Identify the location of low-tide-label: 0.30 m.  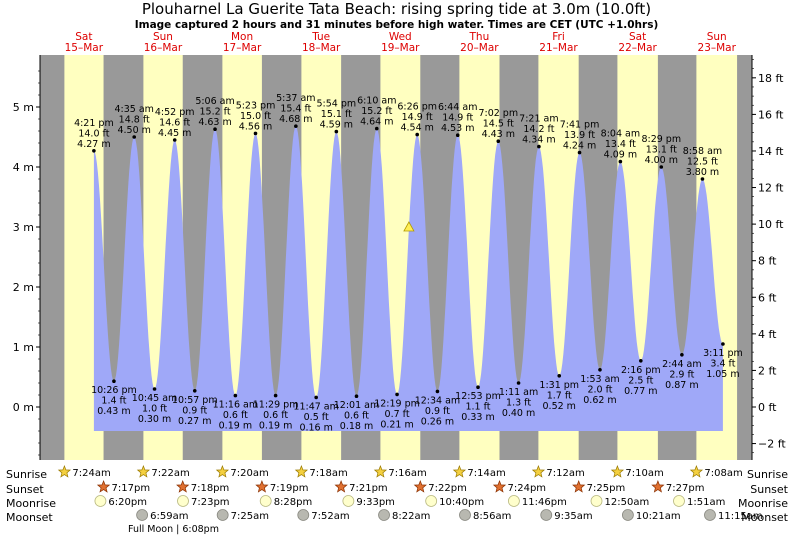
(154, 419).